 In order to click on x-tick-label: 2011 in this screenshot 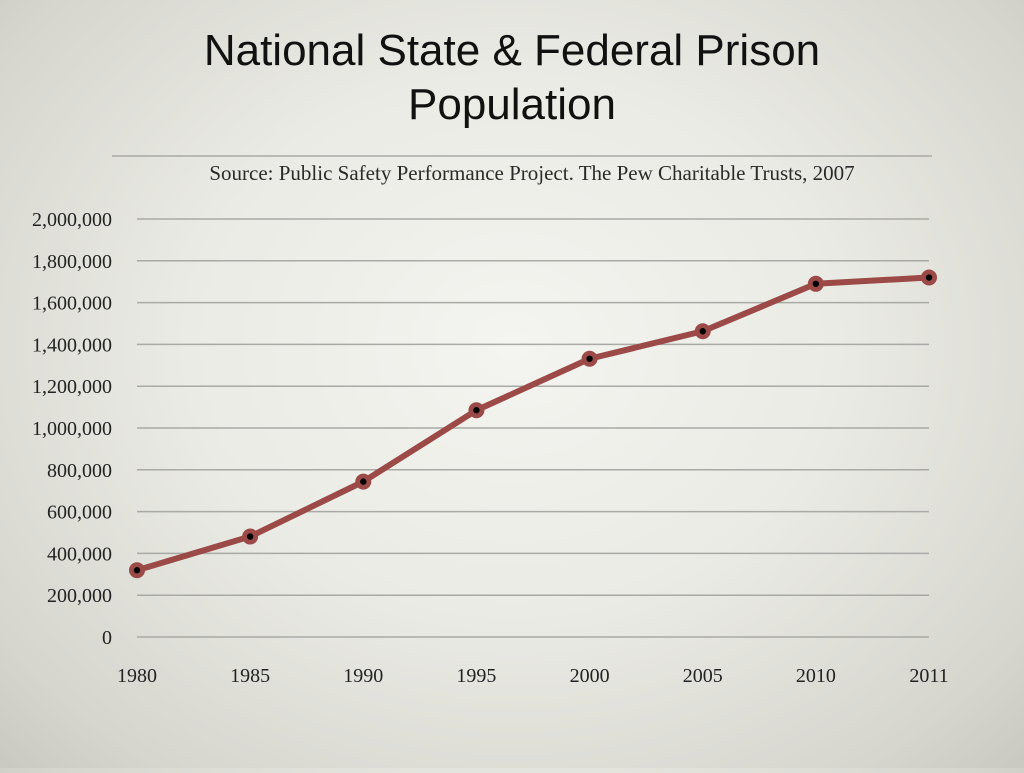, I will do `click(928, 676)`.